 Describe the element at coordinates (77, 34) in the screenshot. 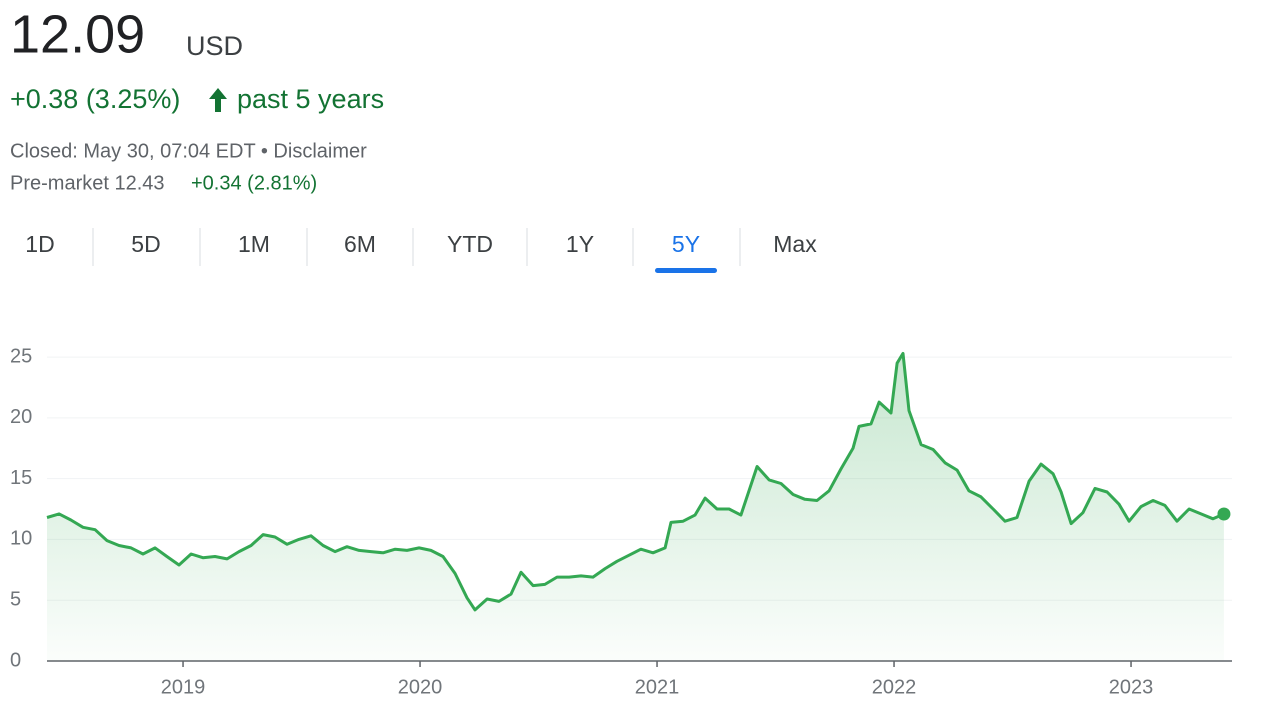

I see `price: 12.09` at that location.